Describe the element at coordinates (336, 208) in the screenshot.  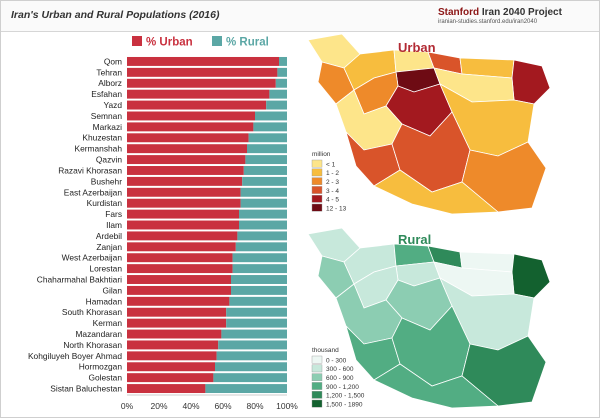
I see `legend-label: 12 - 13` at that location.